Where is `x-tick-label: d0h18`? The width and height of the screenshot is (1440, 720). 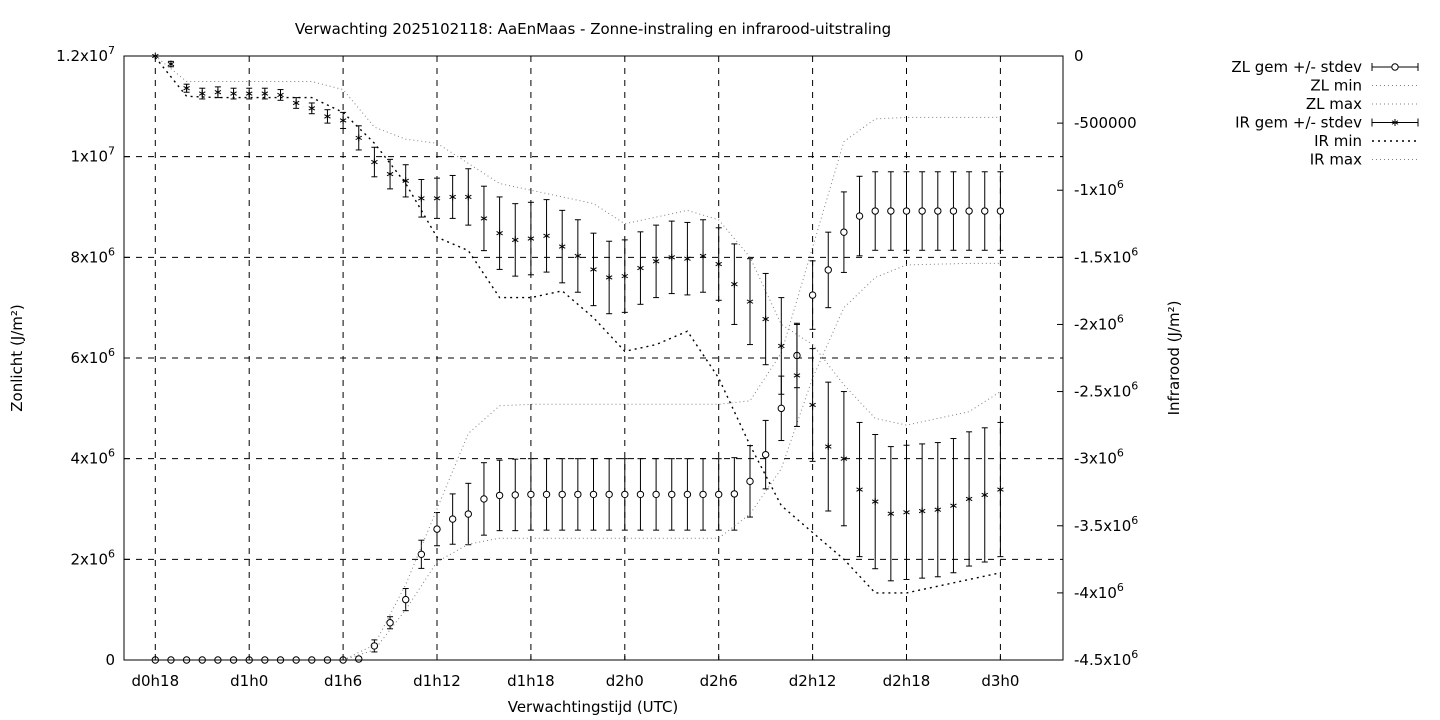
x-tick-label: d0h18 is located at coordinates (155, 681).